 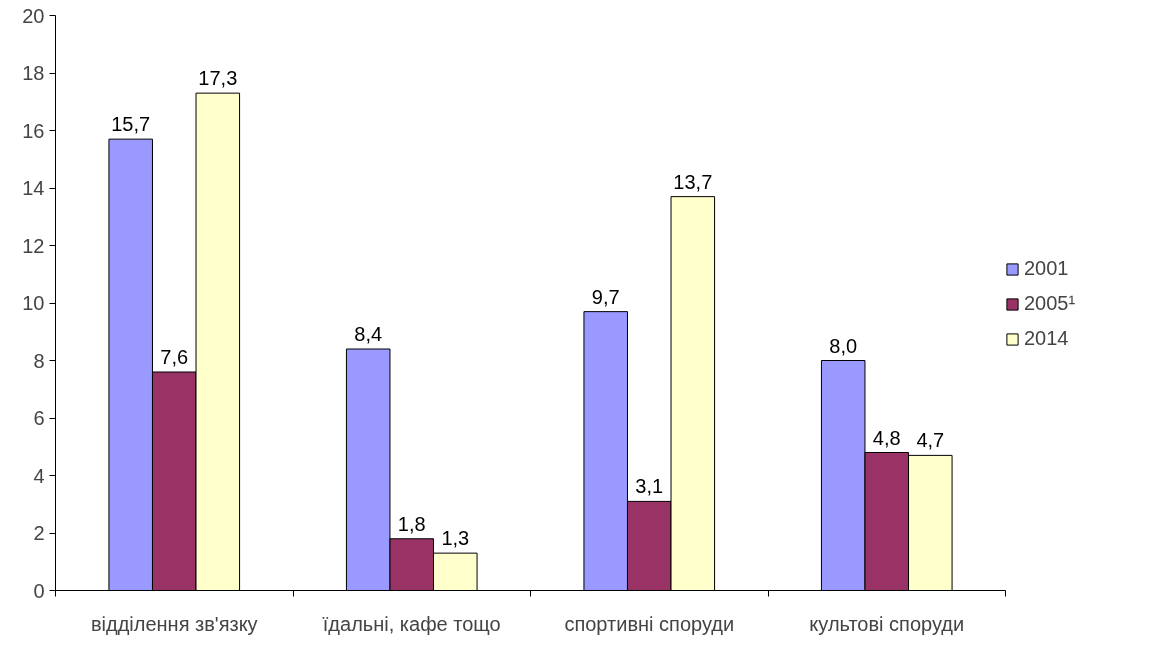 What do you see at coordinates (174, 623) in the screenshot?
I see `x-tick-label: відділення зв'язку` at bounding box center [174, 623].